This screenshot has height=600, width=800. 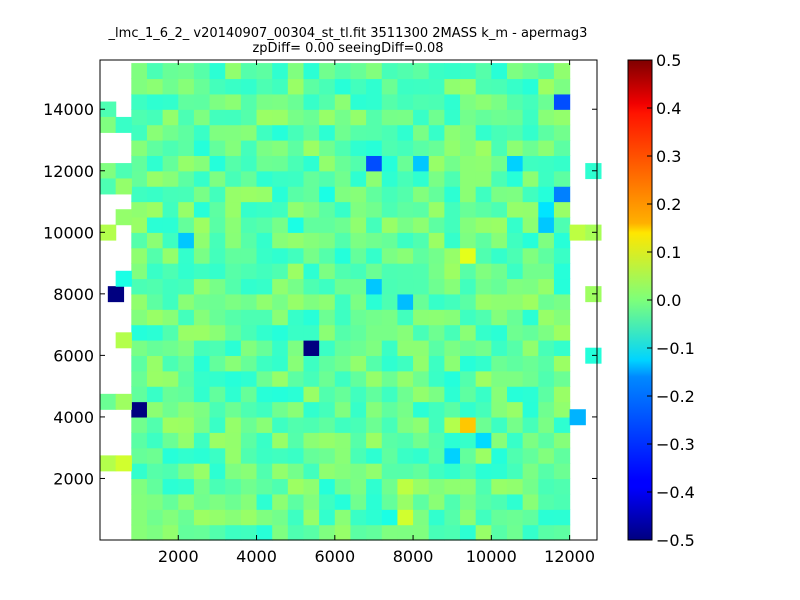 I want to click on colorbar: 0.5 0.4 0.3 0.2 0.1 0.0 −0.1 −0.2 −0.3 −0.4 −0.5, so click(x=661, y=300).